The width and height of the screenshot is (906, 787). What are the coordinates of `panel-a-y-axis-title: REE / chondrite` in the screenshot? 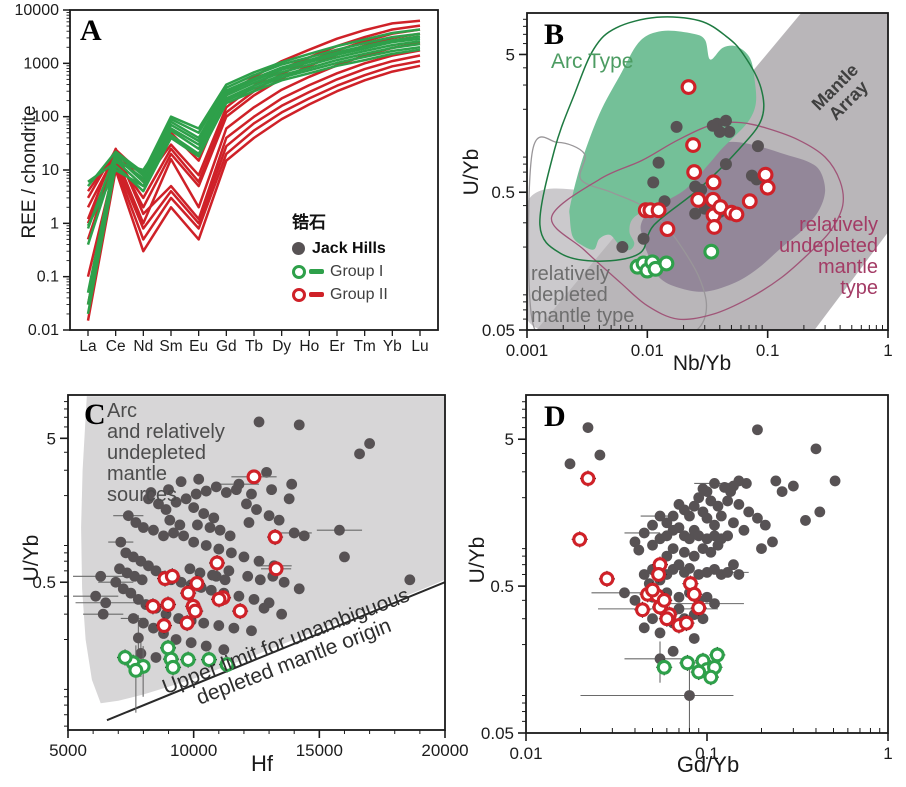 It's located at (29, 172).